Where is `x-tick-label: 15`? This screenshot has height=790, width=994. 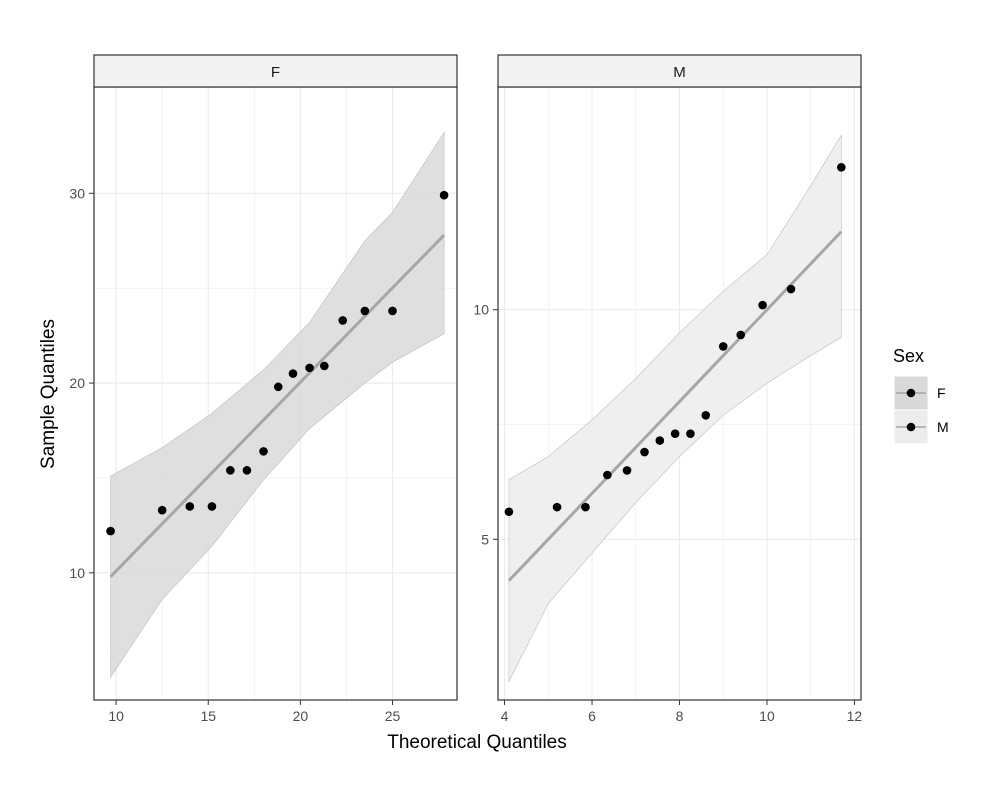
x-tick-label: 15 is located at coordinates (208, 716).